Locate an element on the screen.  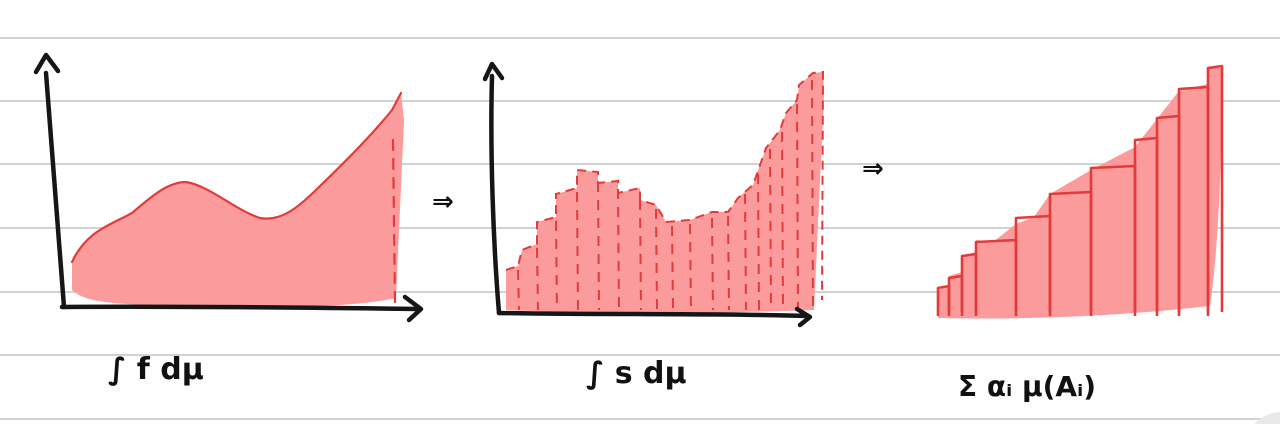
x-axis is located at coordinates (240, 308).